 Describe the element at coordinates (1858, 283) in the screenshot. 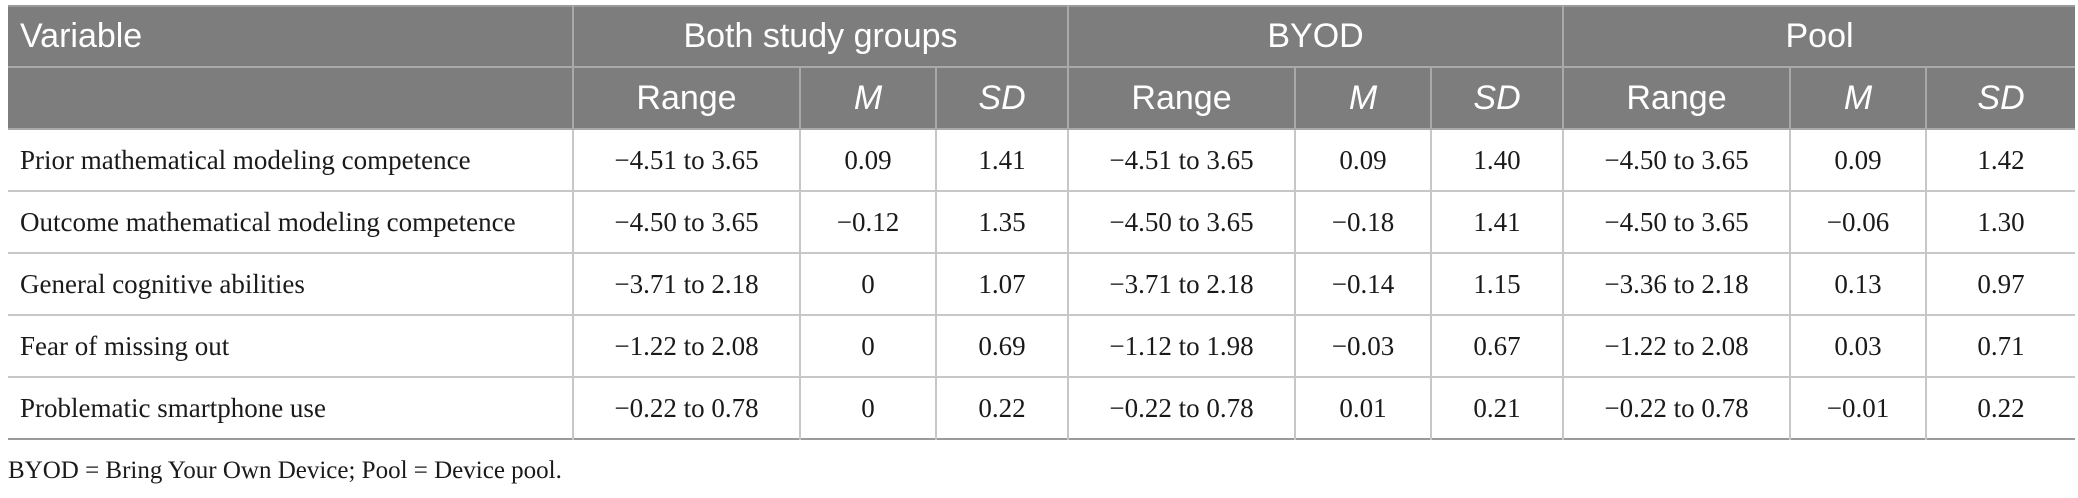

I see `cell-mean: 0.13` at that location.